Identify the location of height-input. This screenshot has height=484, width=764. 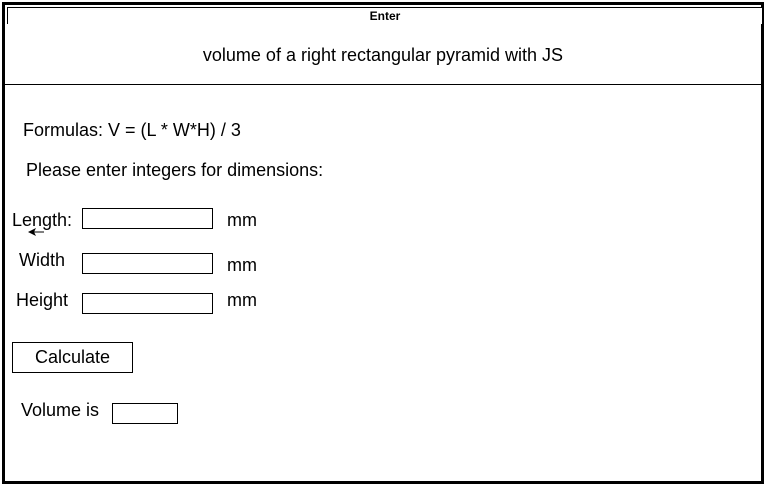
(147, 303).